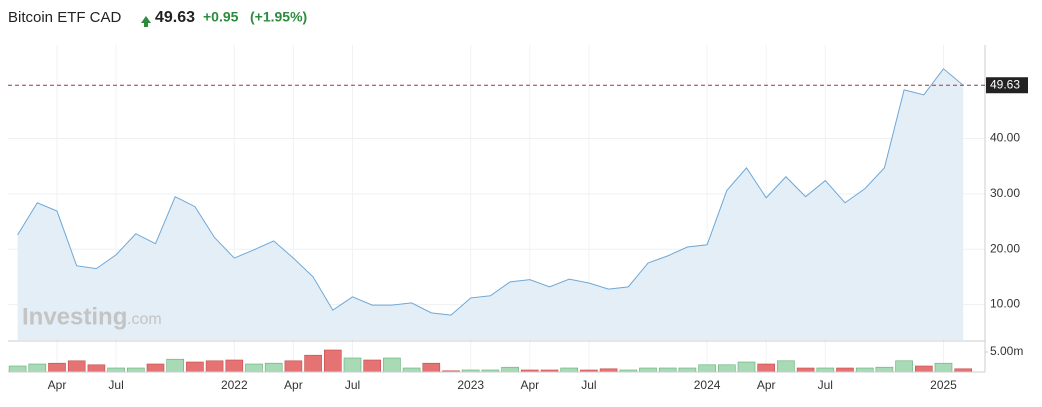  Describe the element at coordinates (1005, 193) in the screenshot. I see `y-tick-label: 30.00` at that location.